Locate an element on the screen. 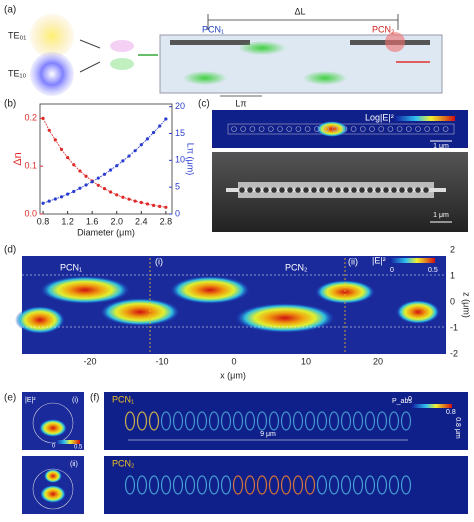 The width and height of the screenshot is (474, 522). boundary is located at coordinates (234, 301).